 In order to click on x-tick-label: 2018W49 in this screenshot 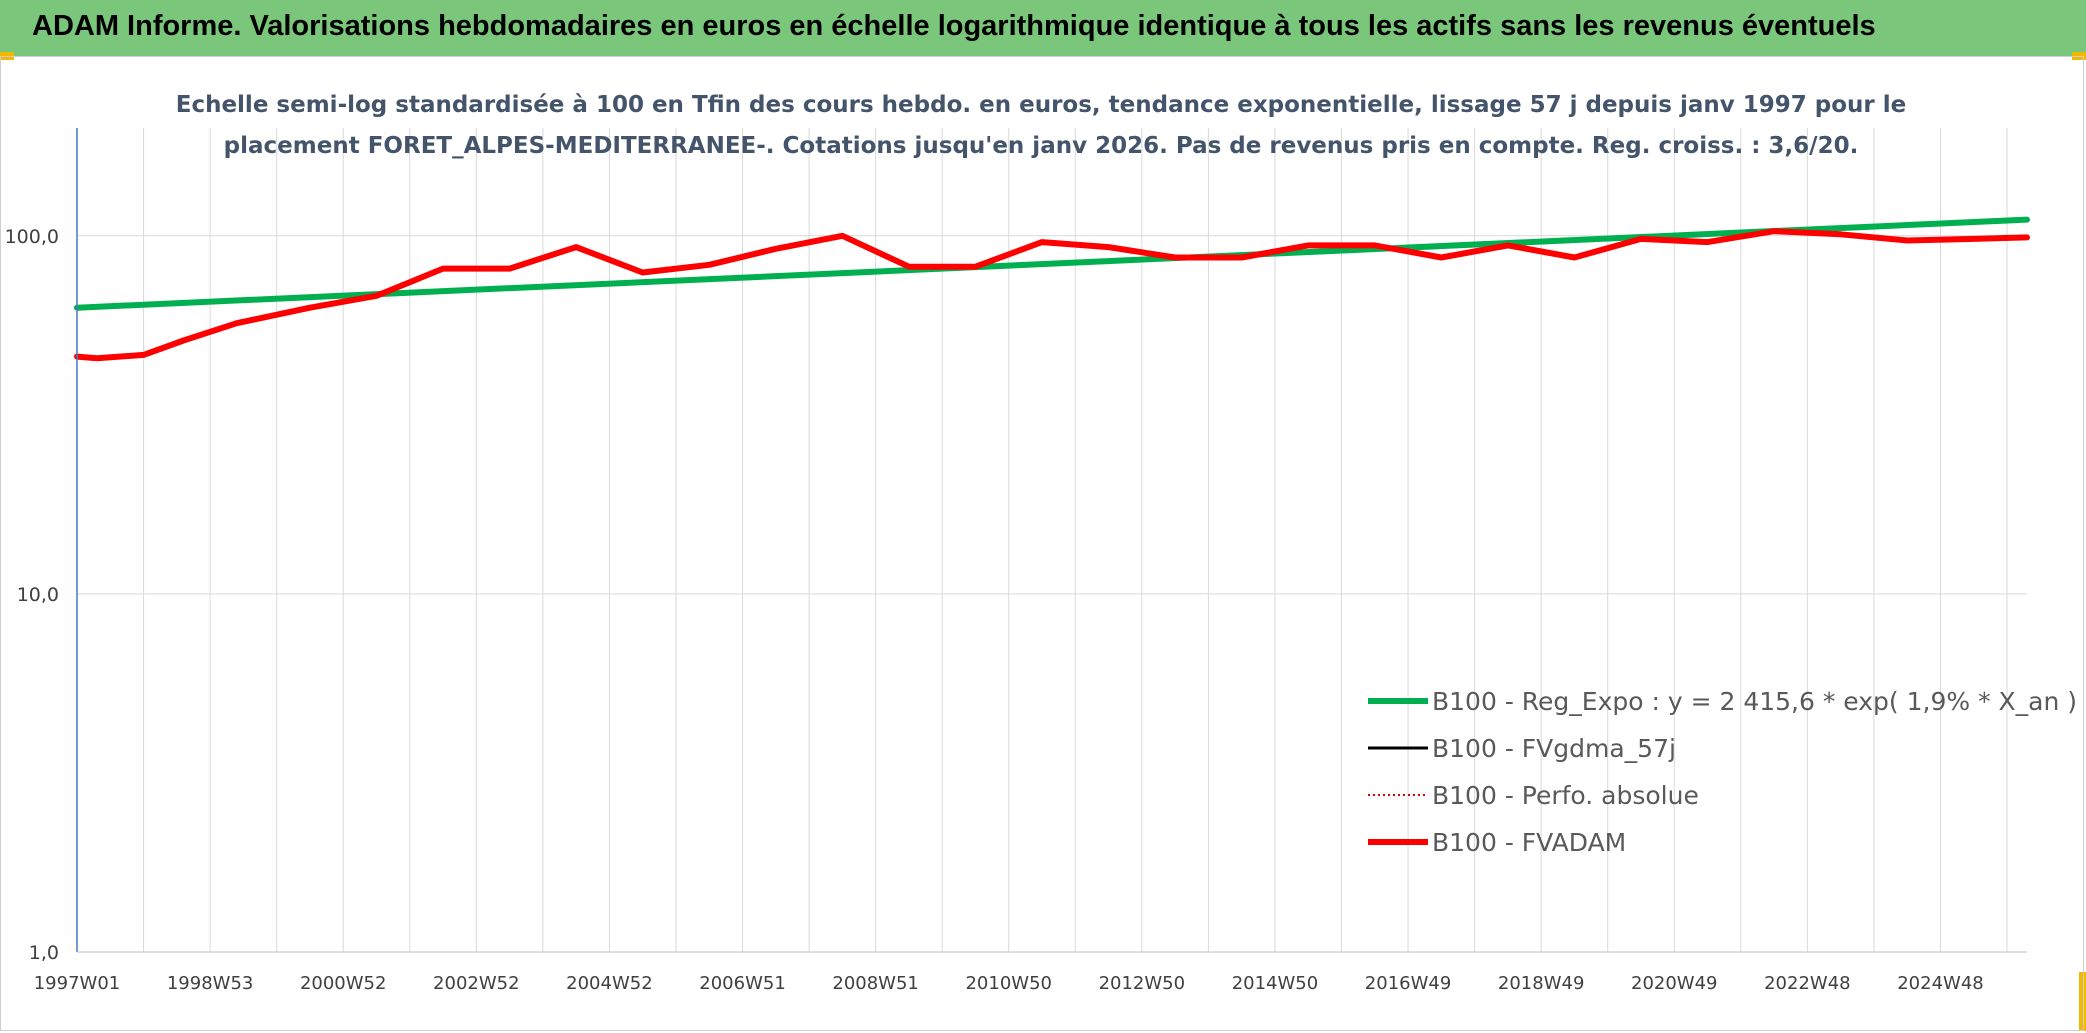, I will do `click(1541, 983)`.